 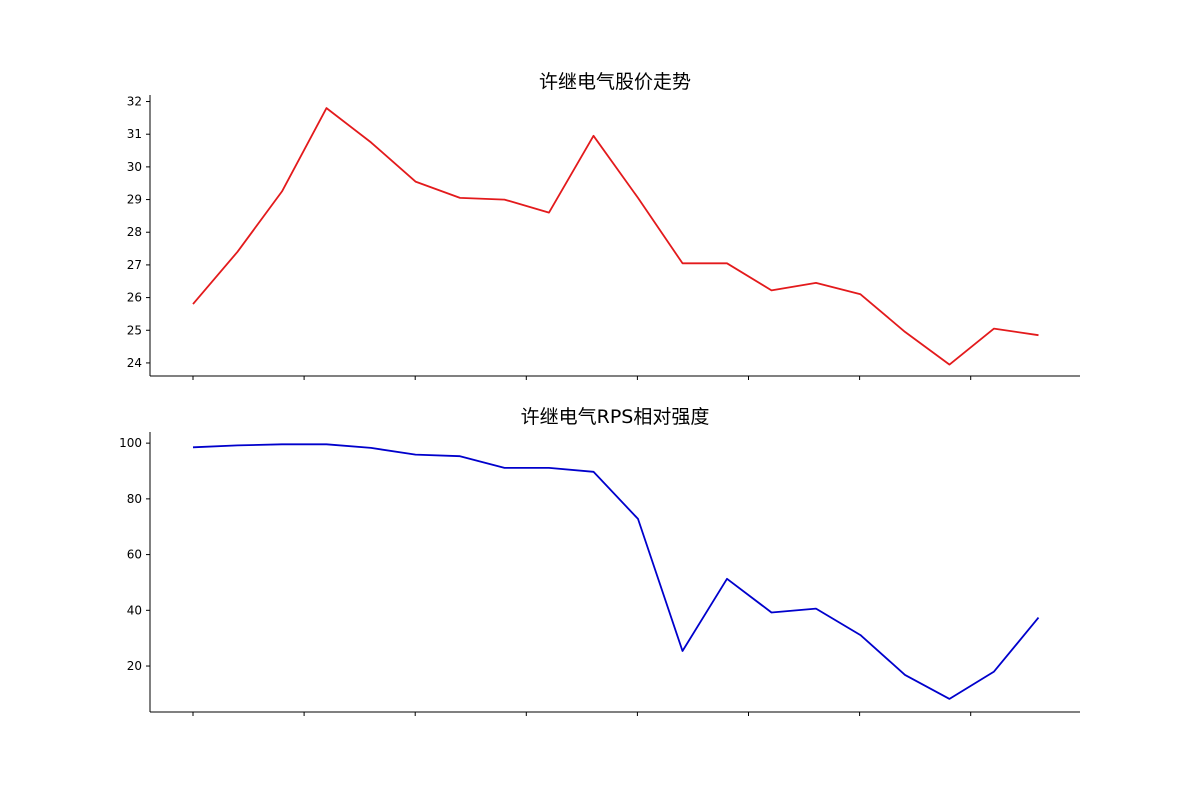 I want to click on y-tick-label: 30, so click(x=134, y=167).